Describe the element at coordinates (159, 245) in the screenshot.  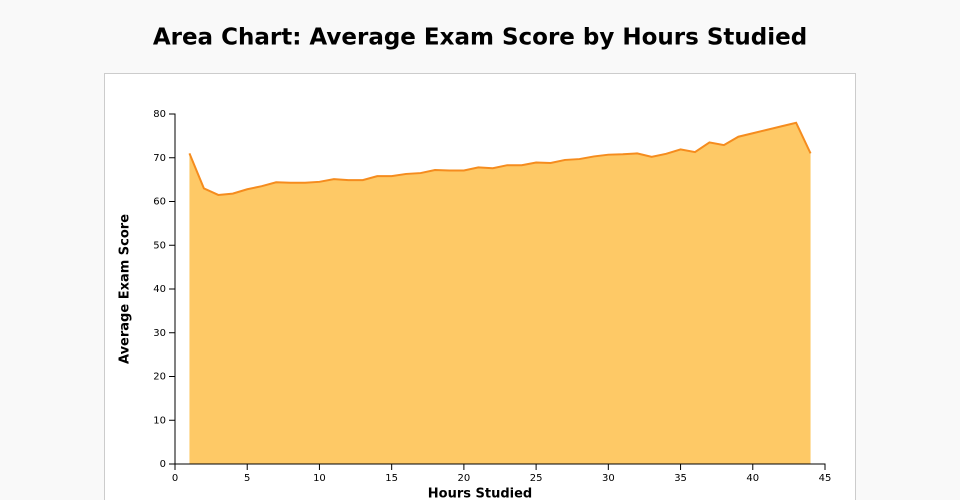
I see `y-tick-label: 50` at that location.